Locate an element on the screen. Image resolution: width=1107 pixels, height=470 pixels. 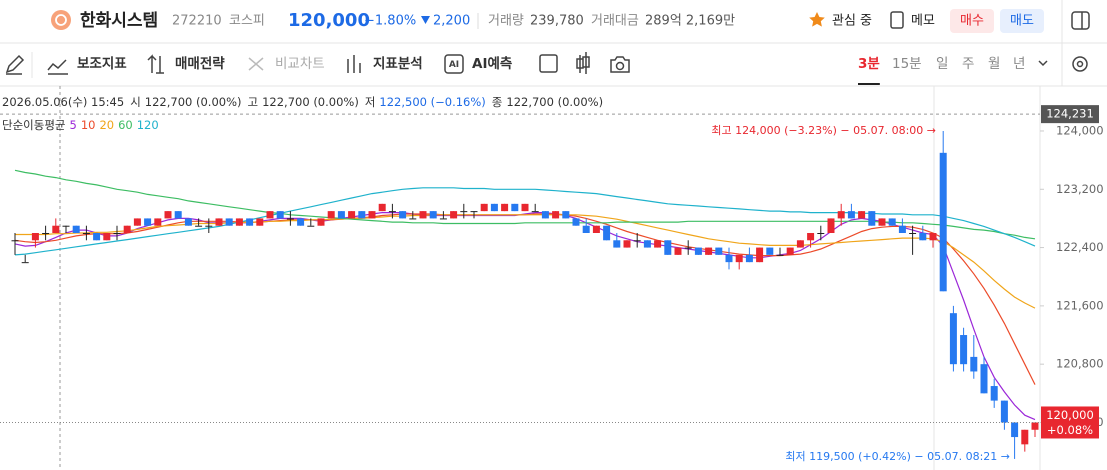
ai-icon is located at coordinates (454, 64).